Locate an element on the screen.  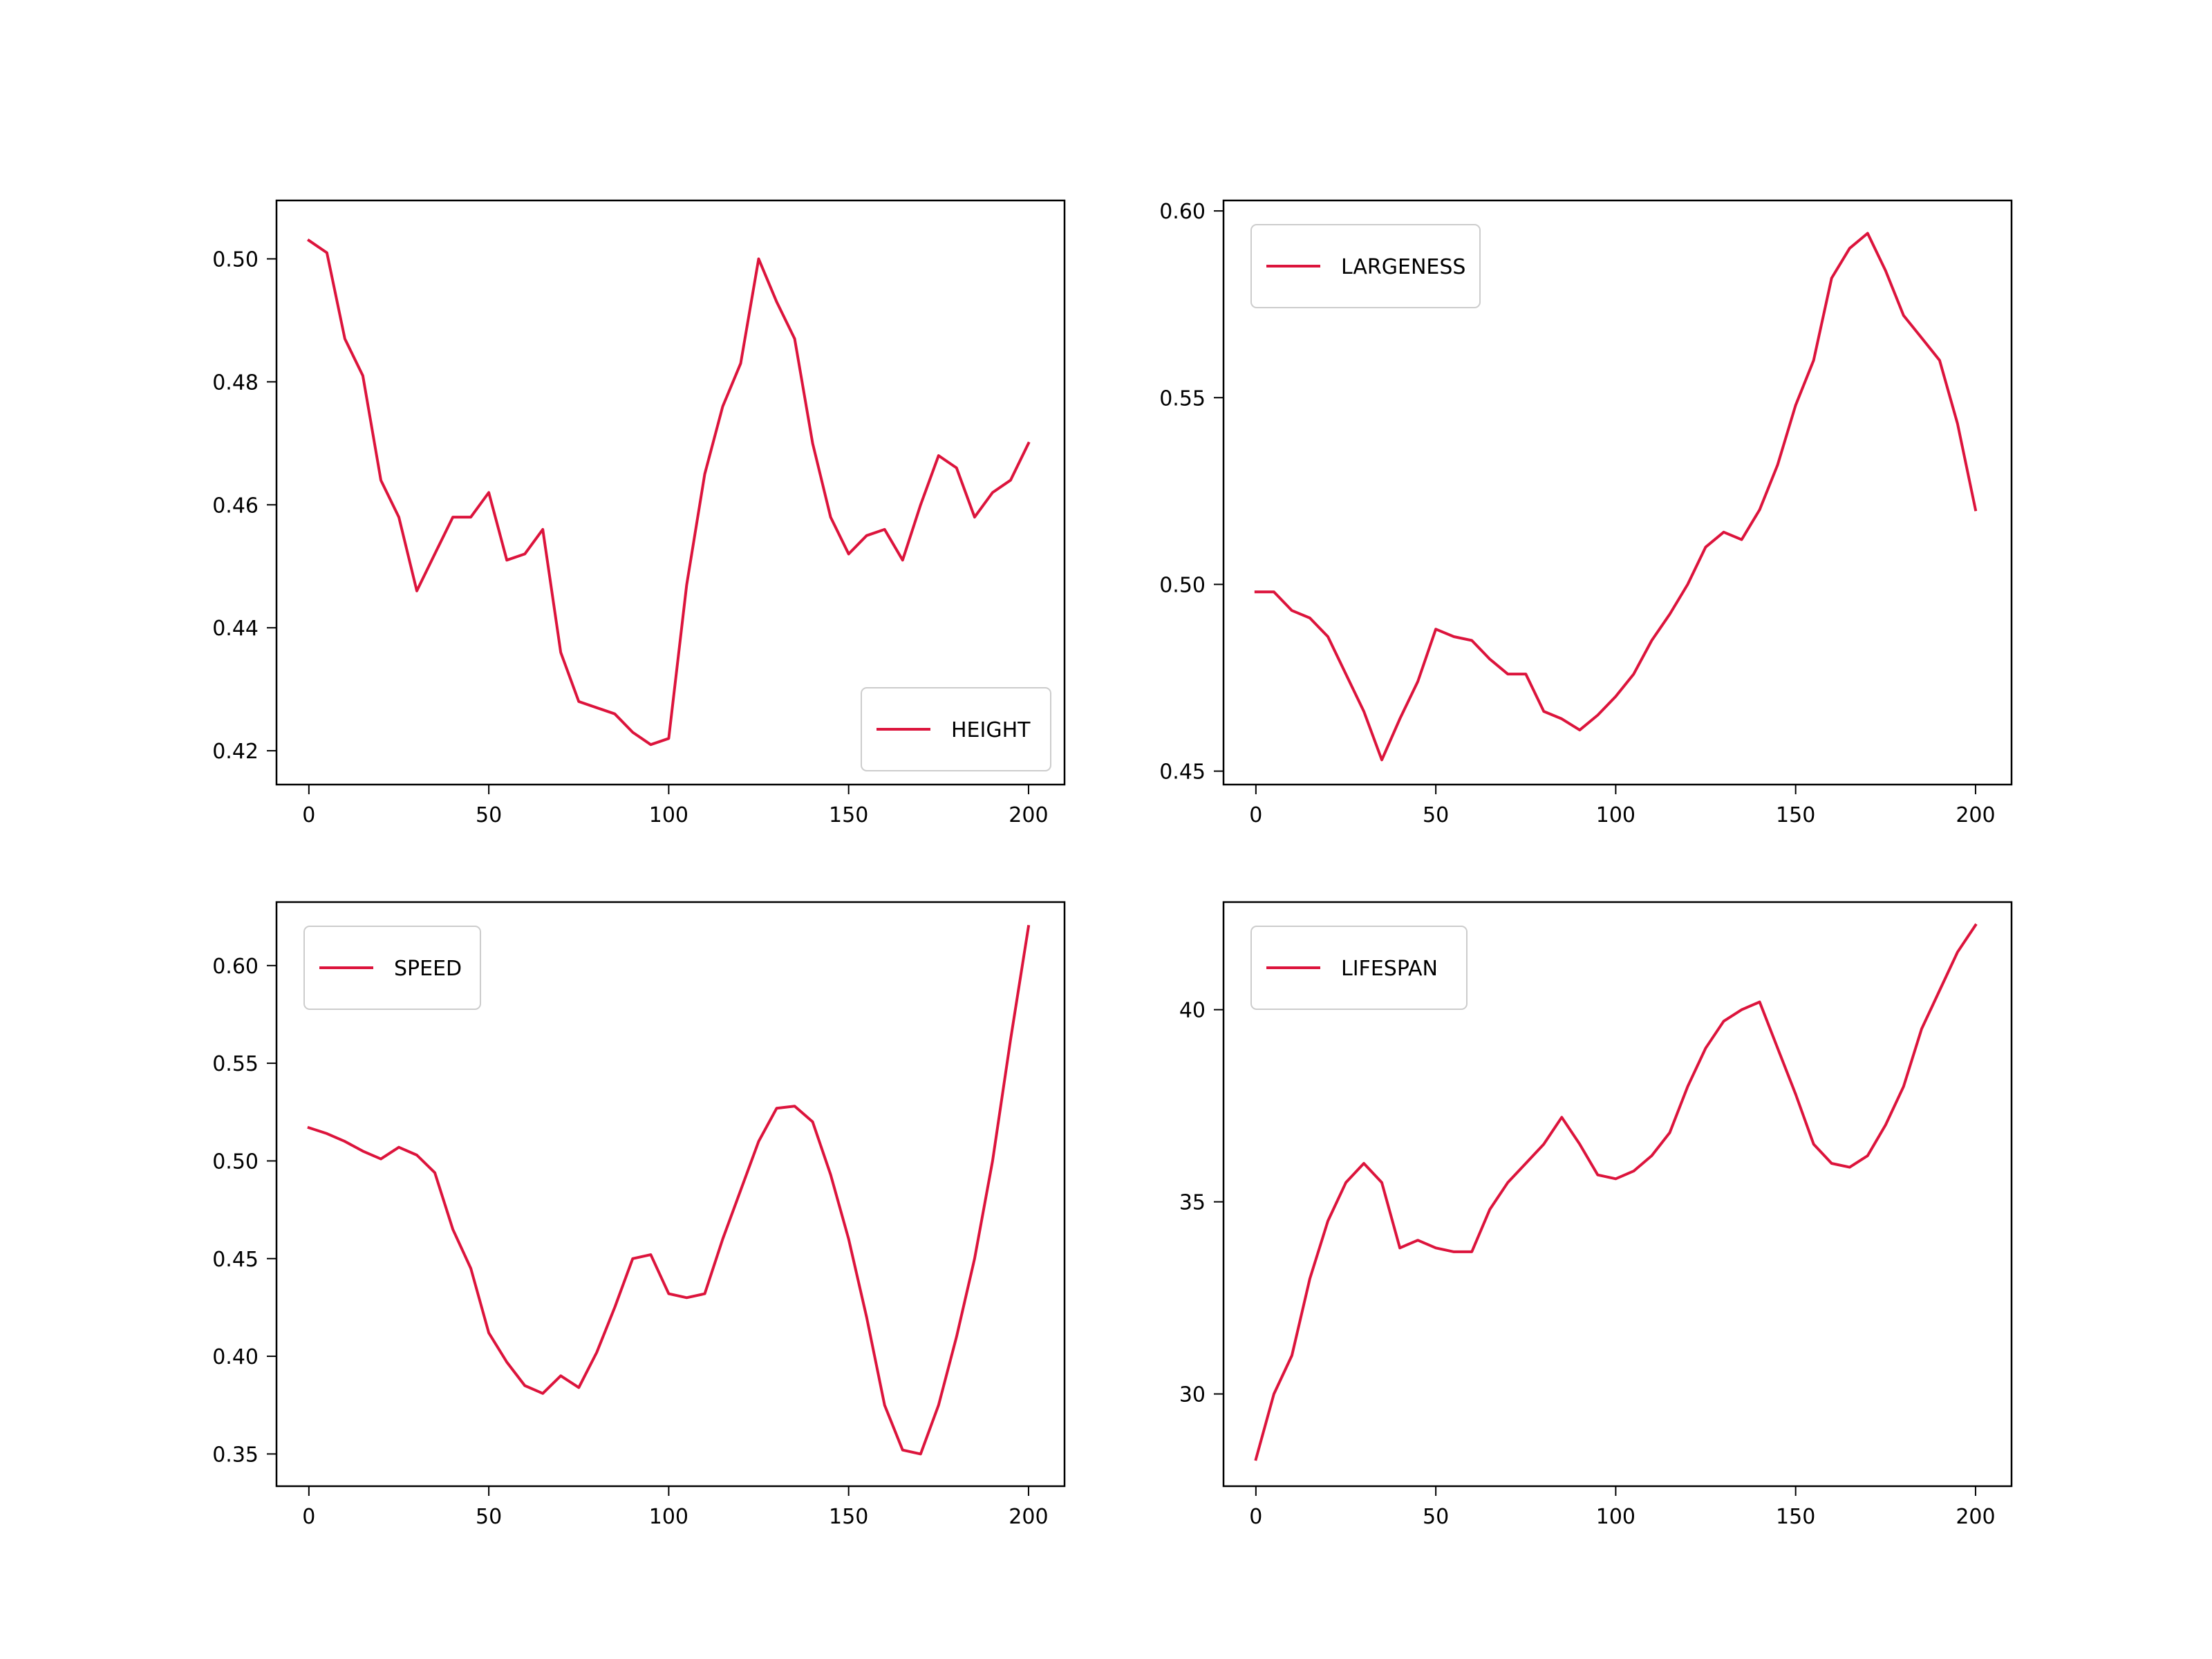
y-tick-label: 0.35 is located at coordinates (235, 1455).